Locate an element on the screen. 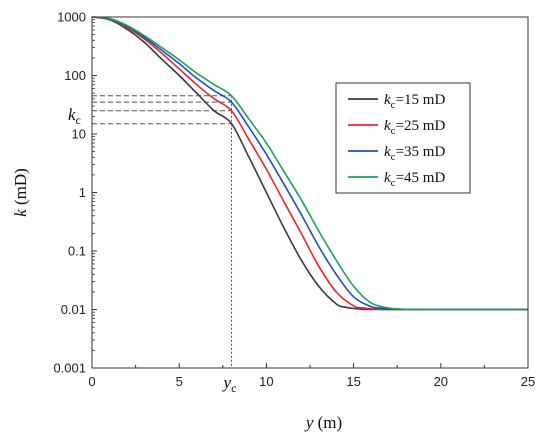 This screenshot has height=438, width=550. kc-label-main: k is located at coordinates (72, 114).